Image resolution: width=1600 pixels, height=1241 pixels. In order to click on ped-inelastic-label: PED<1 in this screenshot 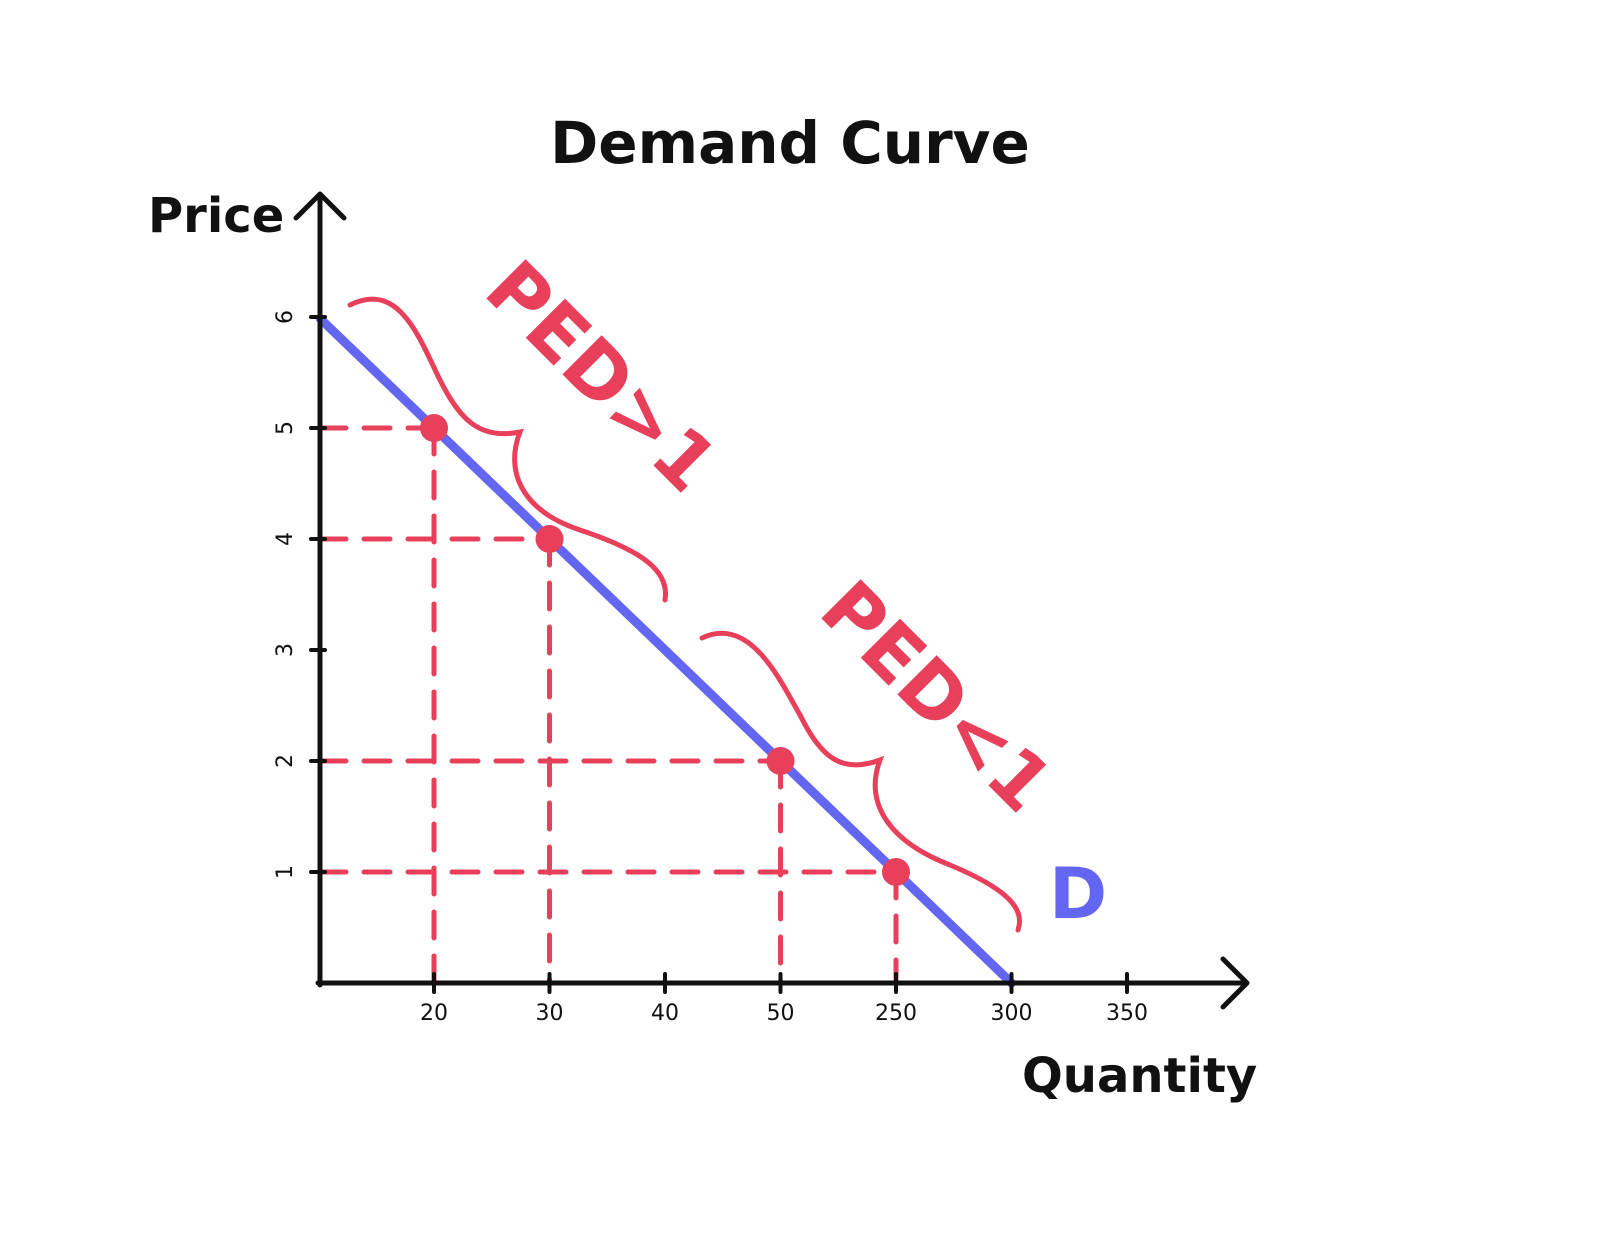, I will do `click(937, 696)`.